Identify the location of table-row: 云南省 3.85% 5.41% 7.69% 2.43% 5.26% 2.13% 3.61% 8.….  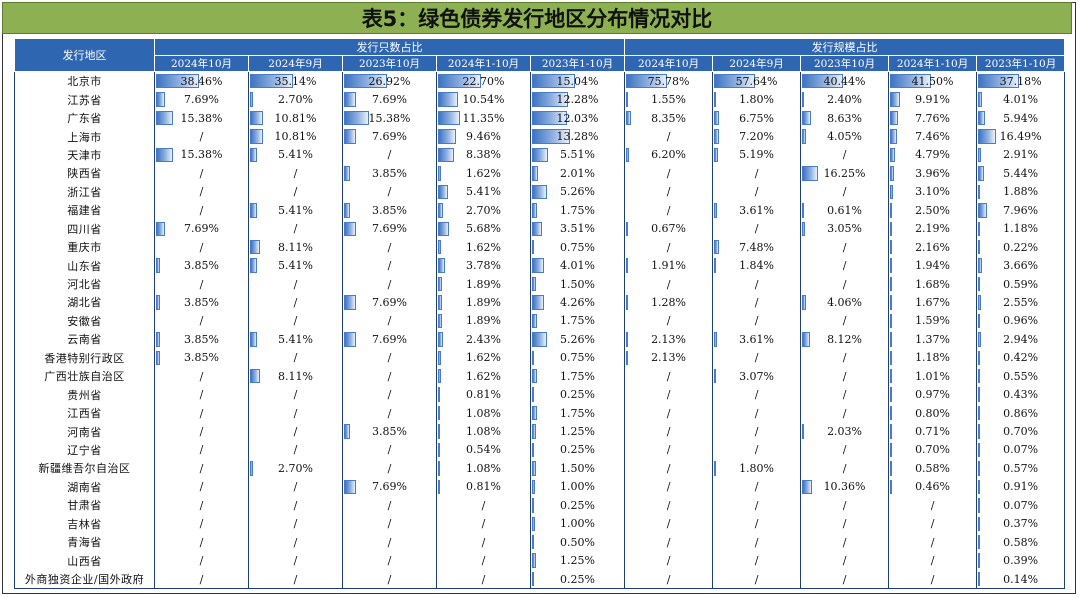
(540, 339).